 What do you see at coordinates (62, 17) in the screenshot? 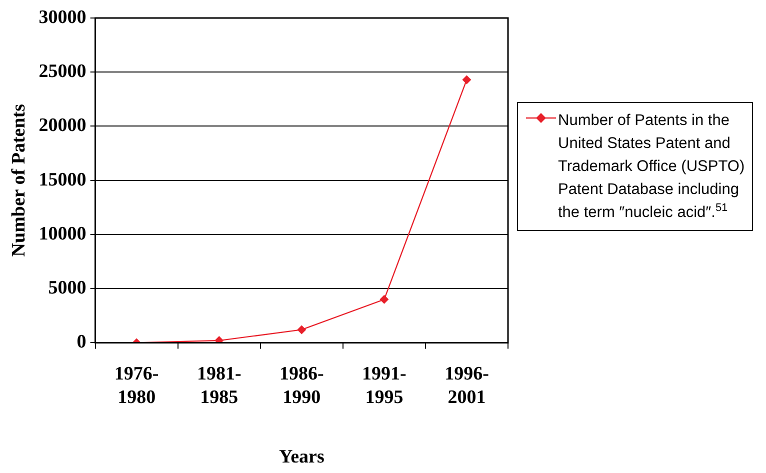
I see `y-tick-label: 30000` at bounding box center [62, 17].